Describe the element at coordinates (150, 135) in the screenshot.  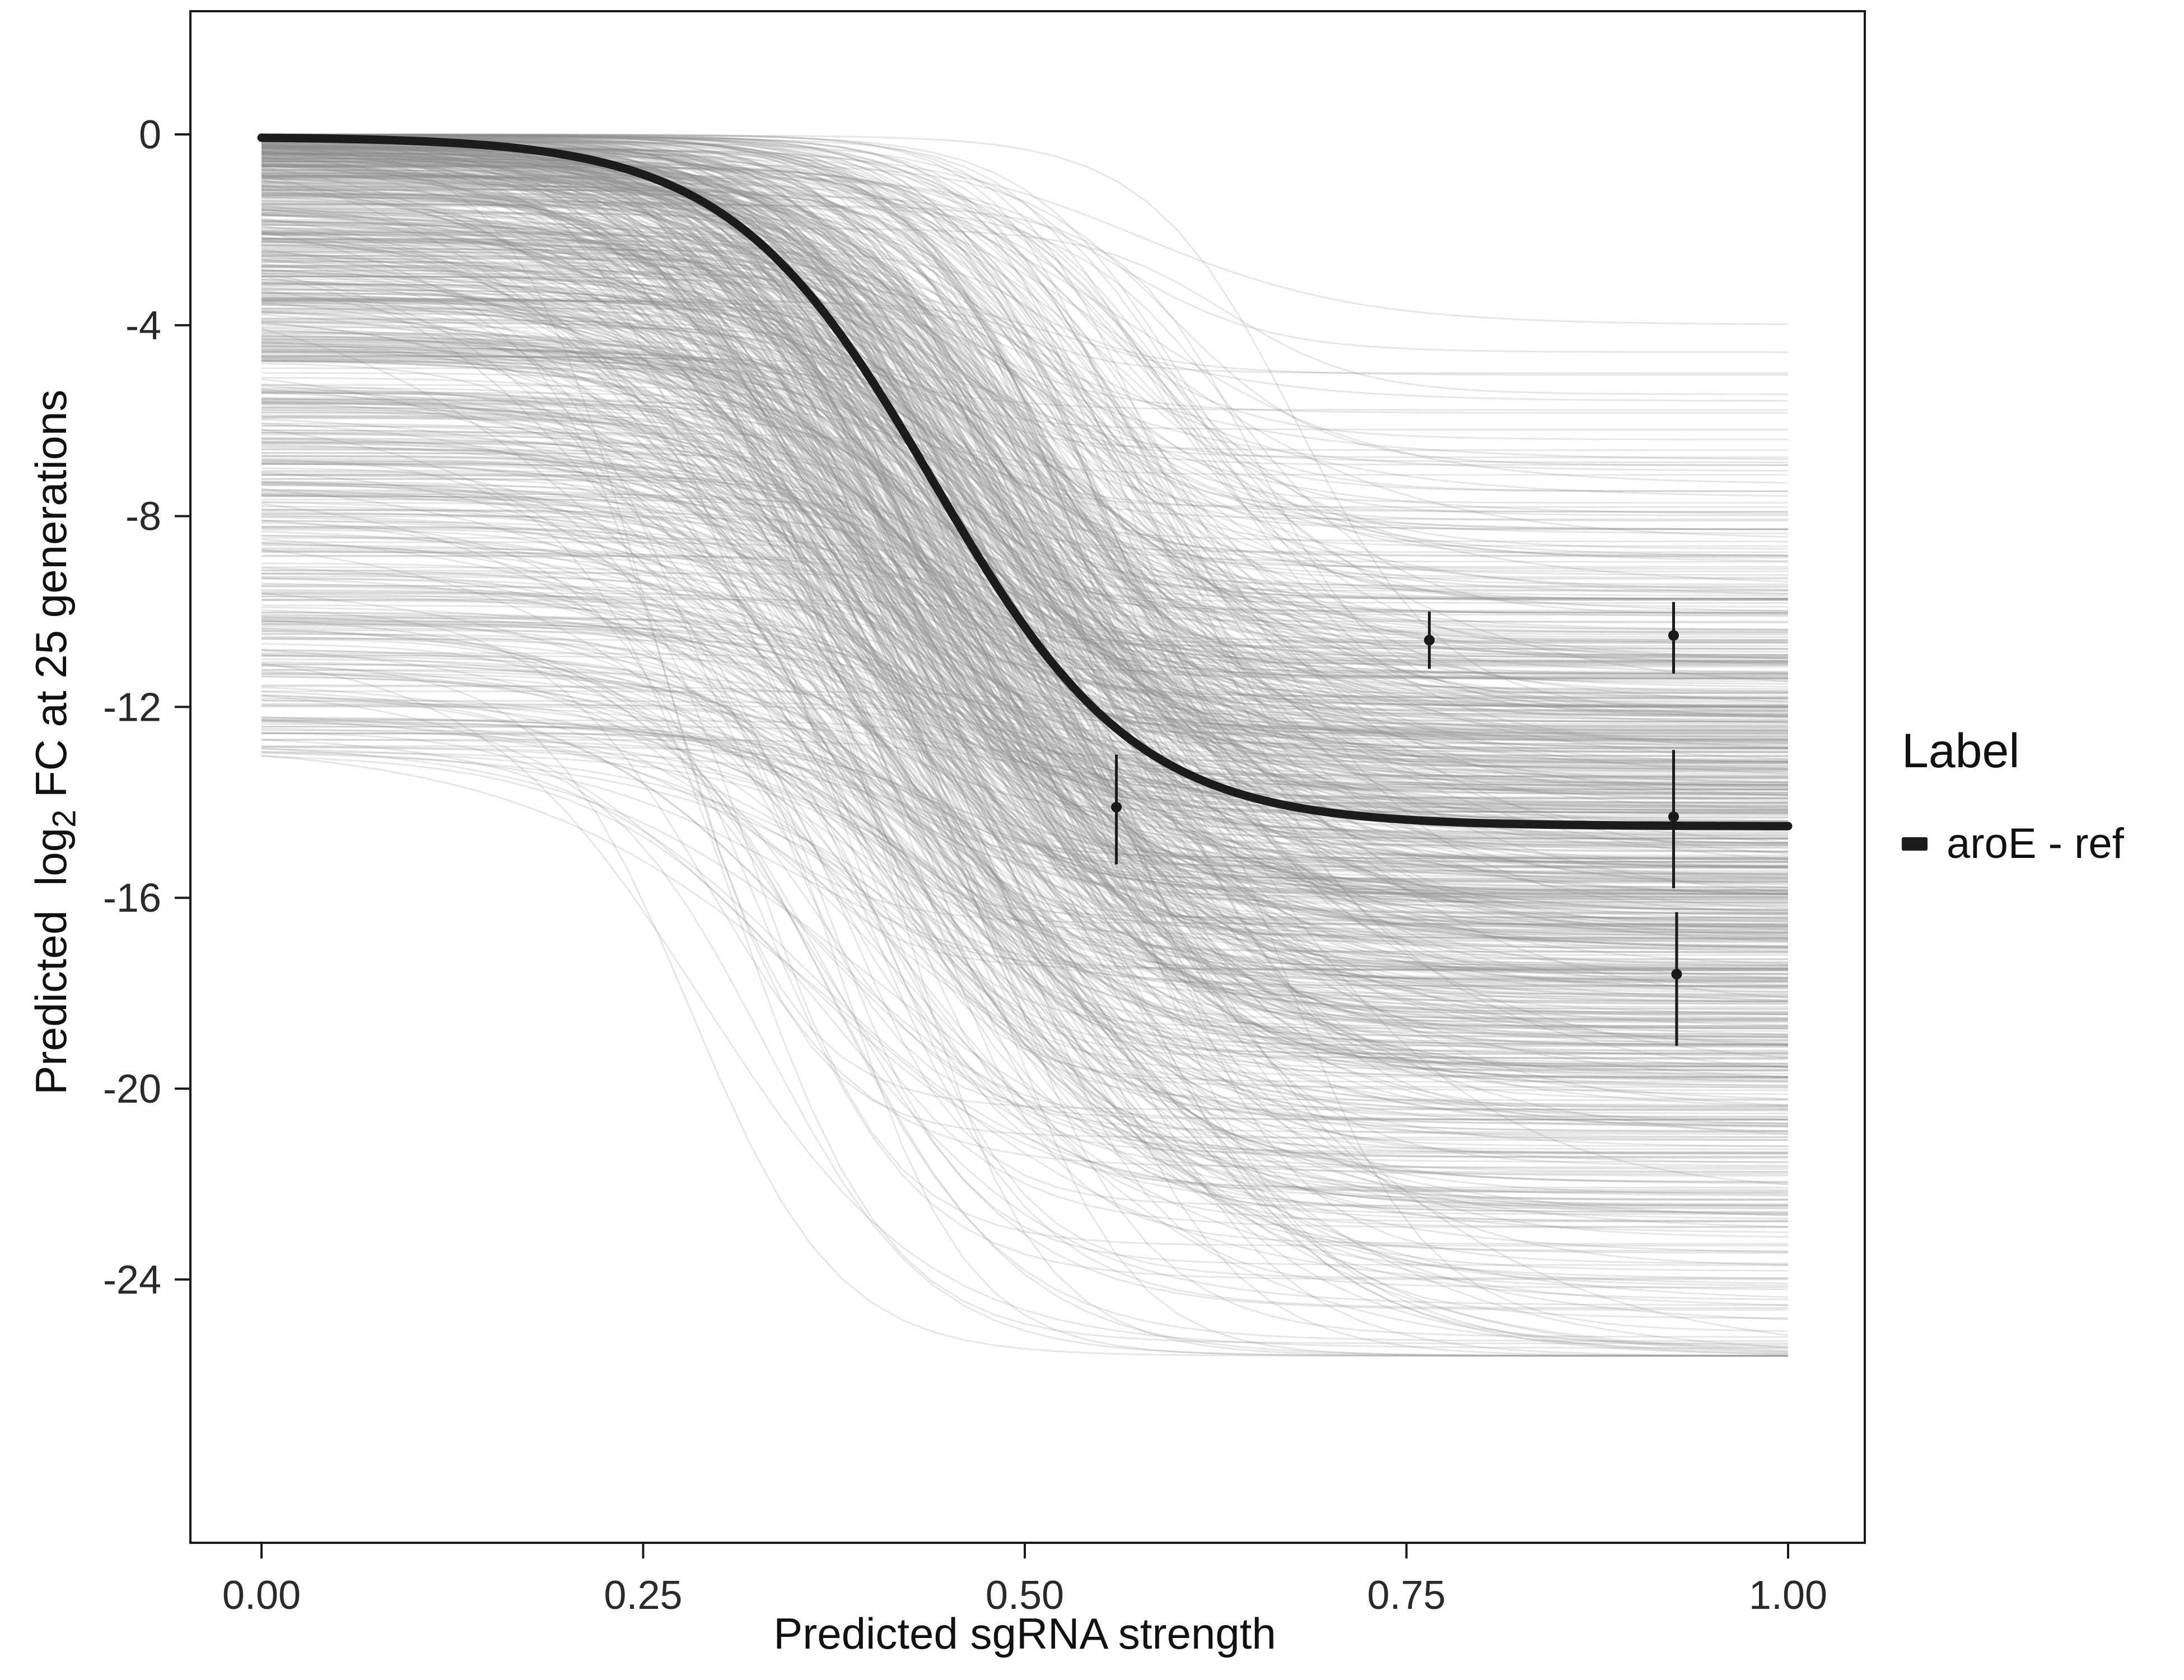
I see `y-tick-label: 0` at that location.